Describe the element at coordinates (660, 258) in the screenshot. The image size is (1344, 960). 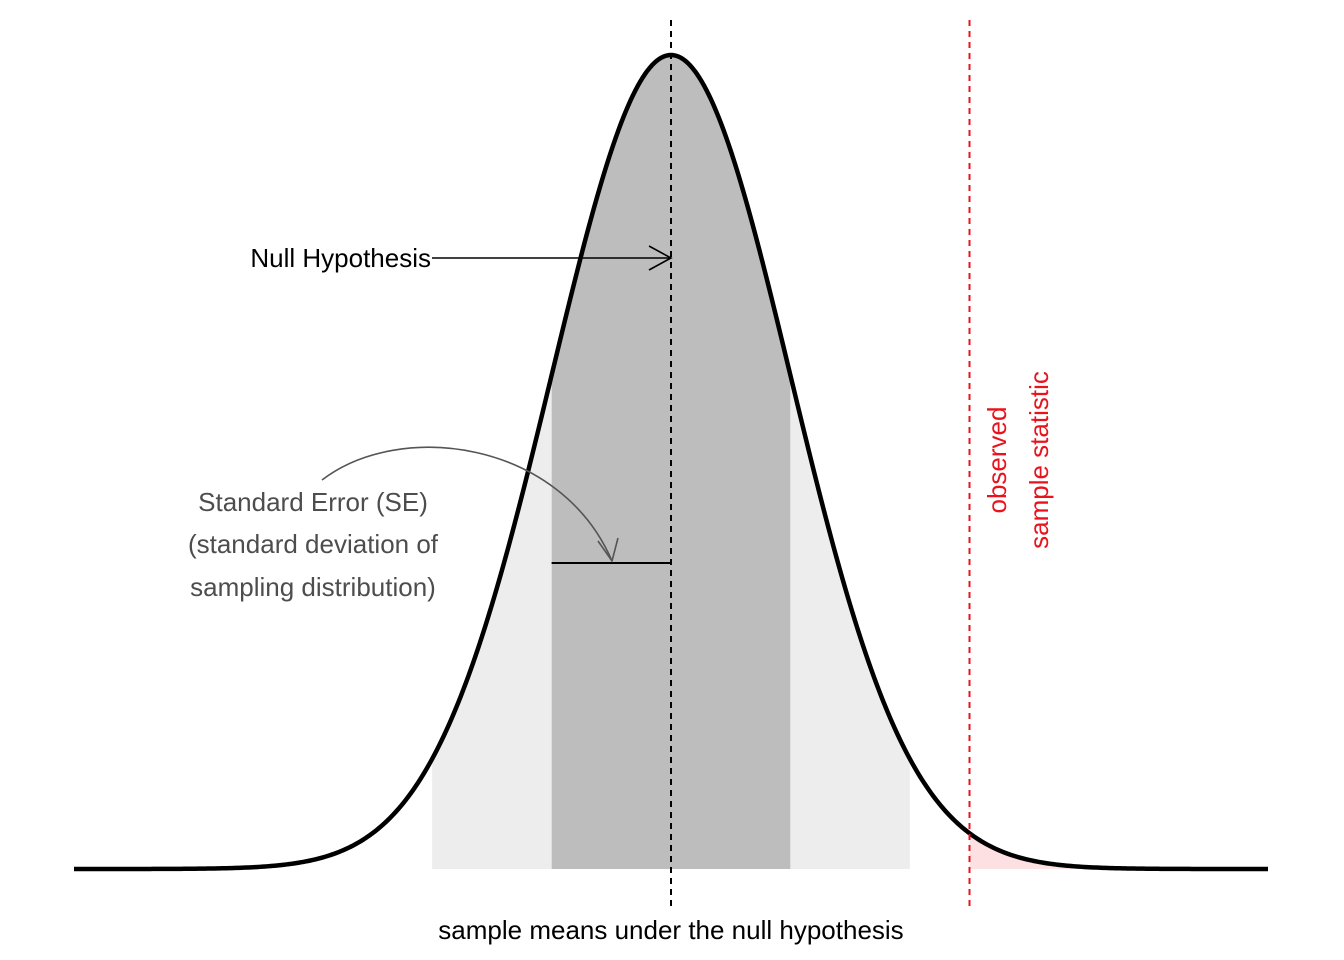
I see `null-hypothesis-arrowhead` at that location.